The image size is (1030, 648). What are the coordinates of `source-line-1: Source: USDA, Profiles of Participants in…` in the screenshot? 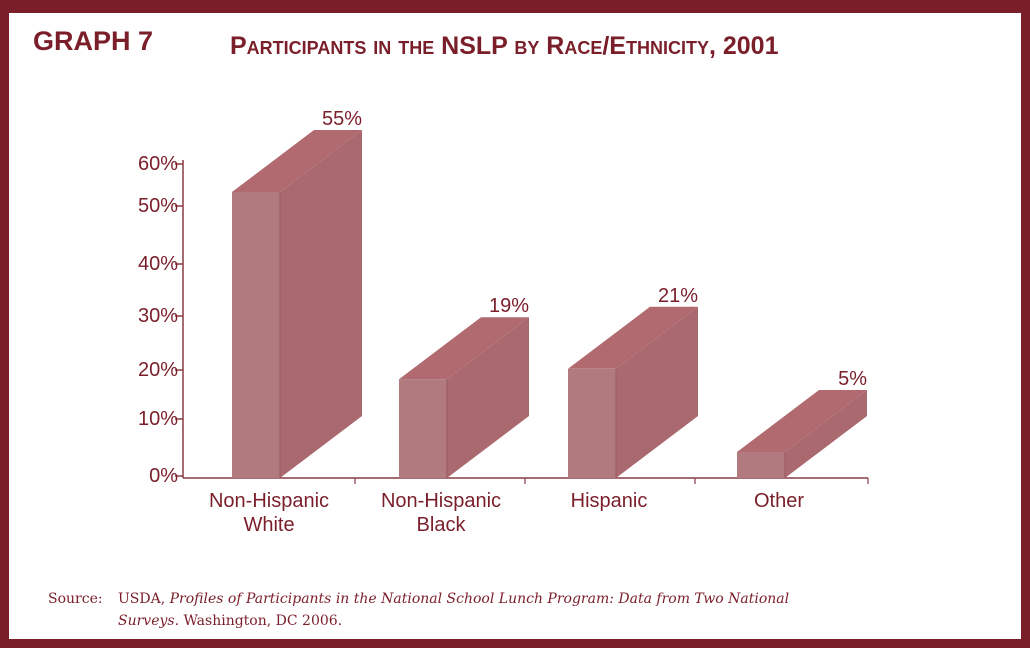 It's located at (518, 599).